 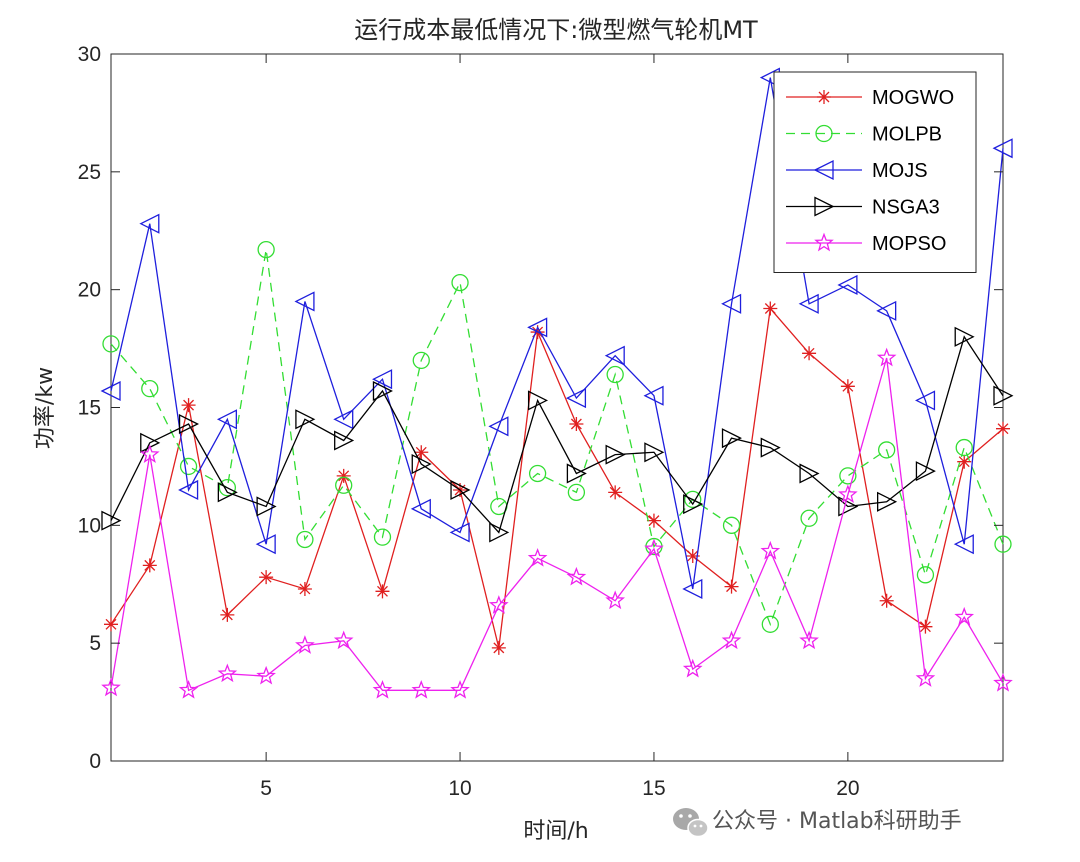 I want to click on watermark: 公众号 · Matlab科研助手, so click(x=817, y=823).